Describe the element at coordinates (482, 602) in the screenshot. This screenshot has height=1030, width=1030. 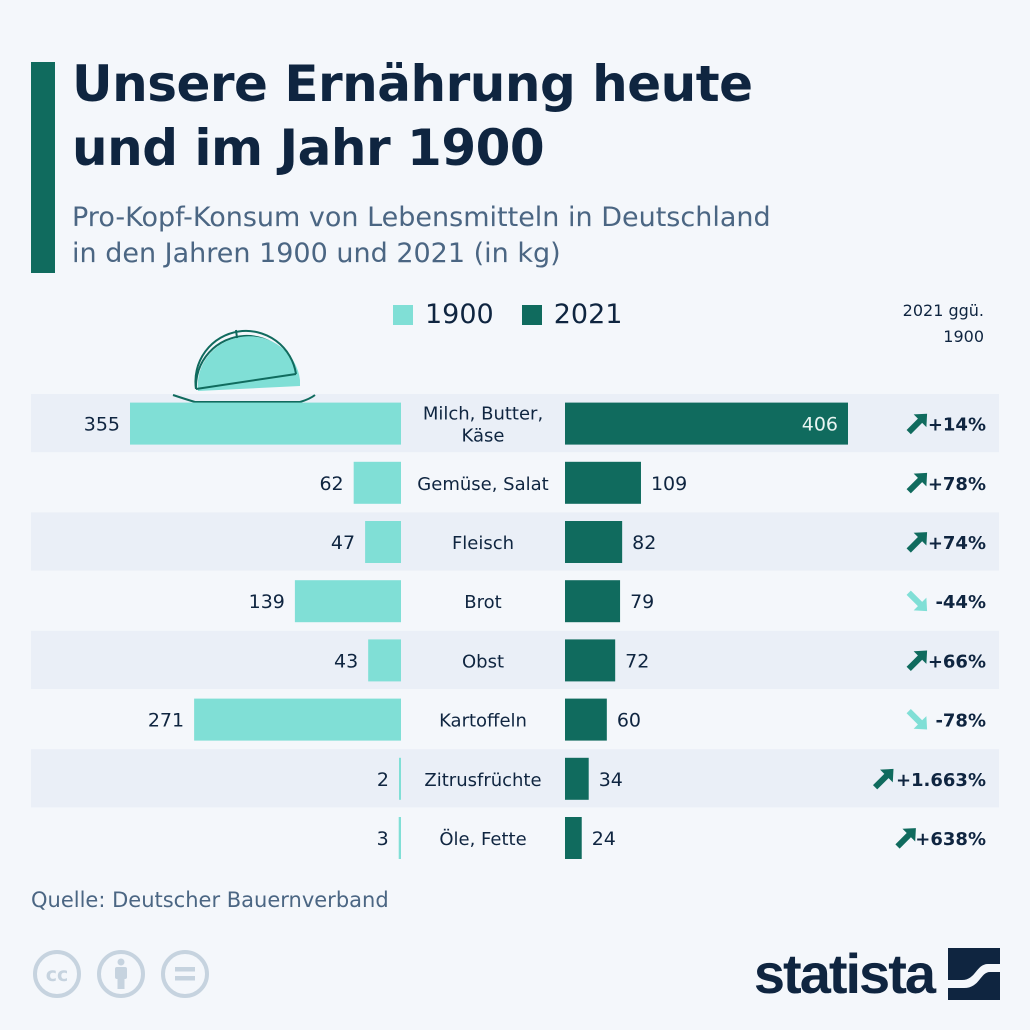
I see `category-label: Brot` at that location.